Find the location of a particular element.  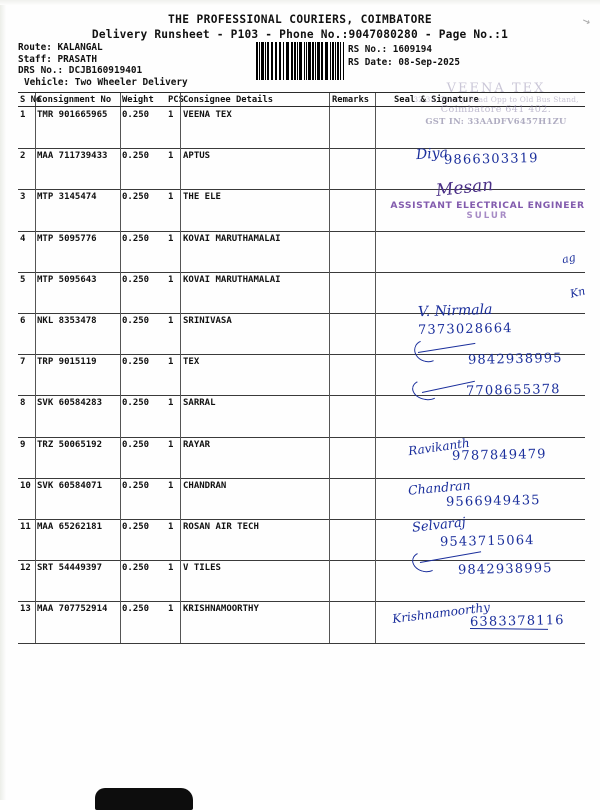

veena-stamp-line3: Coimbatore 641 402. is located at coordinates (496, 109).